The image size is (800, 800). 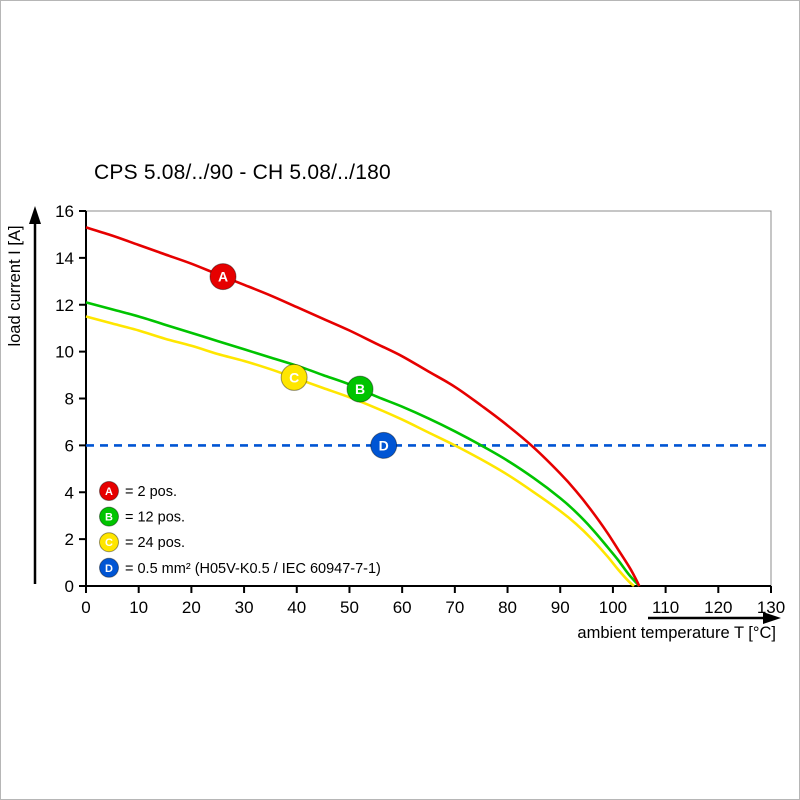 I want to click on x-tick-label: 10, so click(x=138, y=607).